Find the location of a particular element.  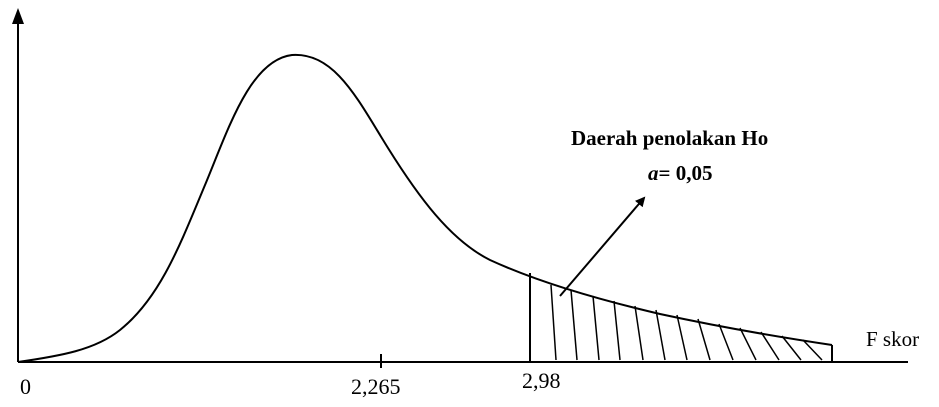

rejection-region-hatching is located at coordinates (686, 322).